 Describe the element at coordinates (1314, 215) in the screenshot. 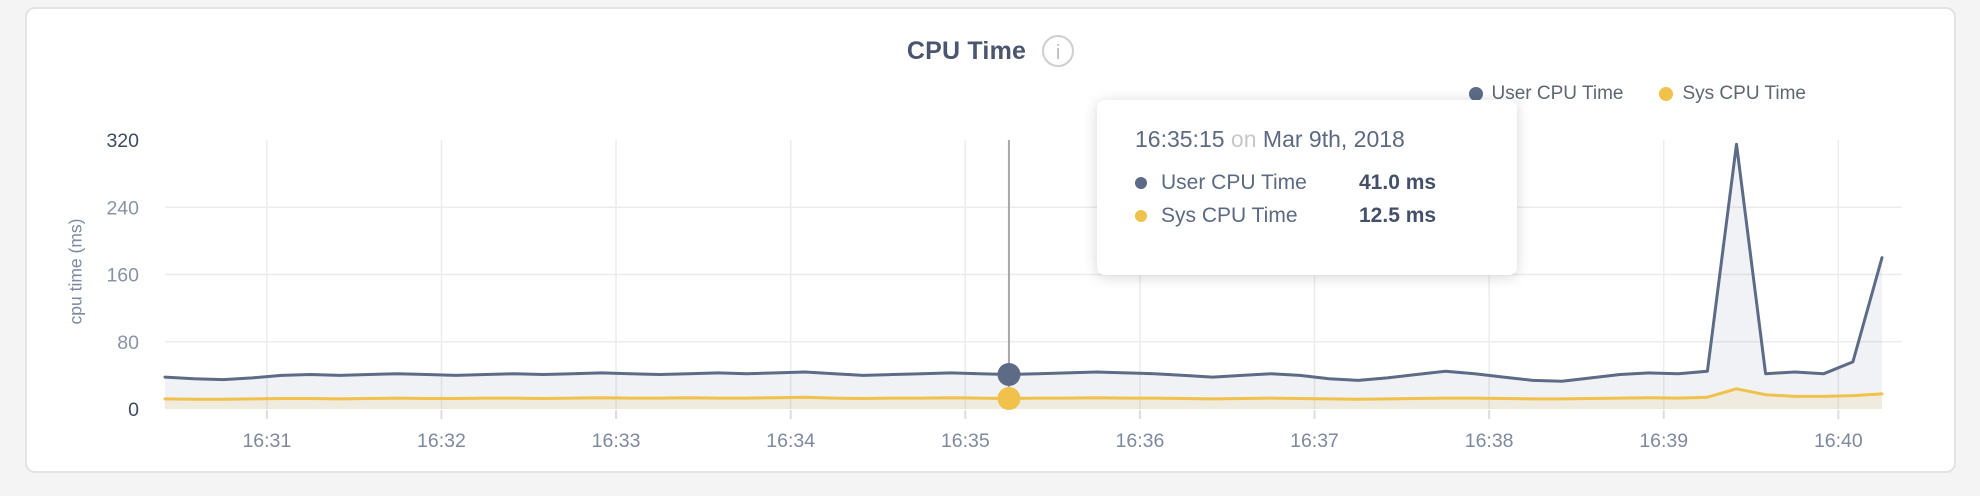

I see `tooltip-row-sys: Sys CPU Time 12.5 ms` at that location.